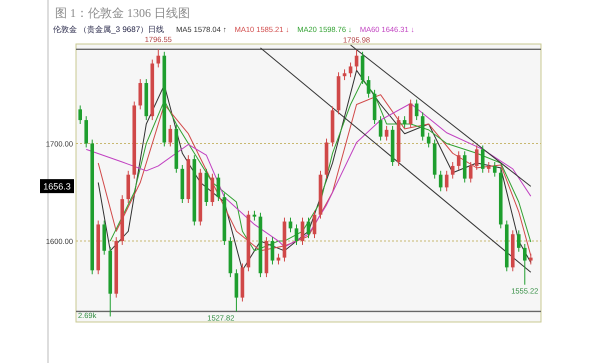 Image resolution: width=595 pixels, height=363 pixels. Describe the element at coordinates (122, 13) in the screenshot. I see `chart-title: 图 1：伦敦金 1306 日线图` at that location.